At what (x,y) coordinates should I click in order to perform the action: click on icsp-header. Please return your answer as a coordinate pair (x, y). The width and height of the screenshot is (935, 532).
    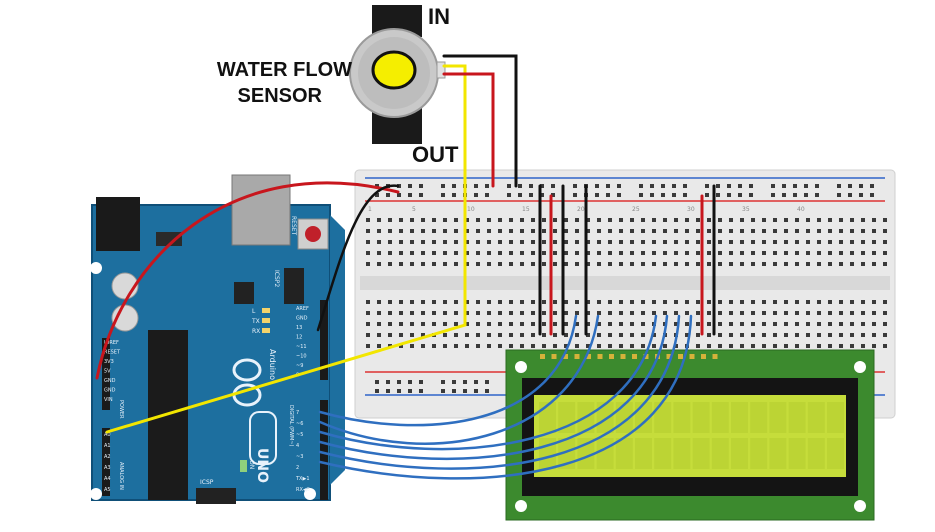
    Looking at the image, I should click on (216, 496).